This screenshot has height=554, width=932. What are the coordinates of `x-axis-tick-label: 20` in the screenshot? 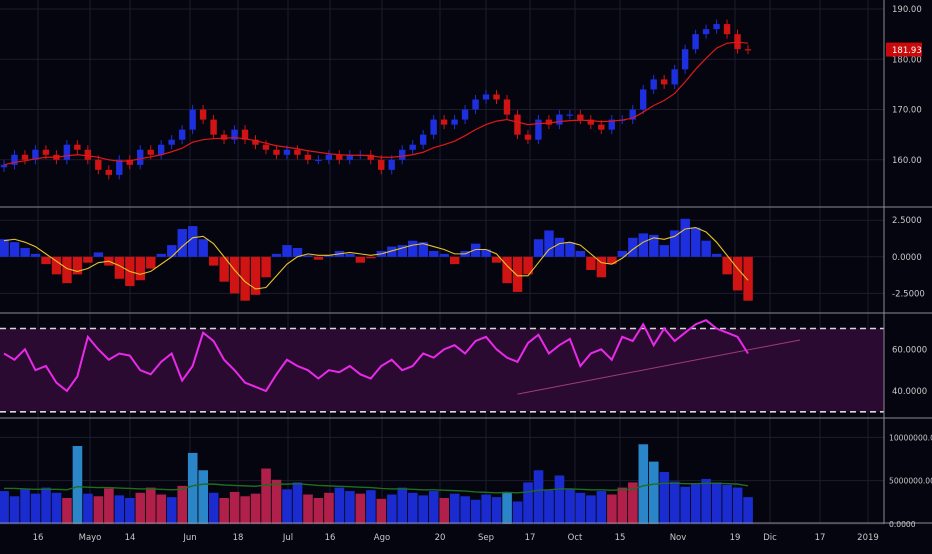 It's located at (440, 538).